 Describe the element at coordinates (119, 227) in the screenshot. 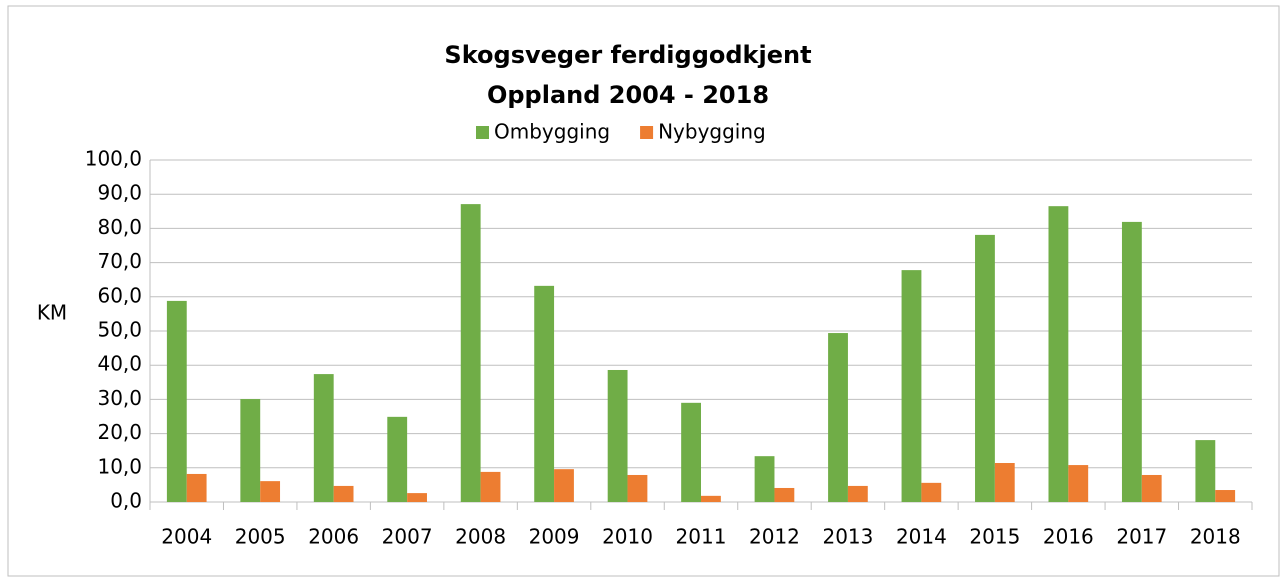

I see `y-tick-label: 80,0` at that location.